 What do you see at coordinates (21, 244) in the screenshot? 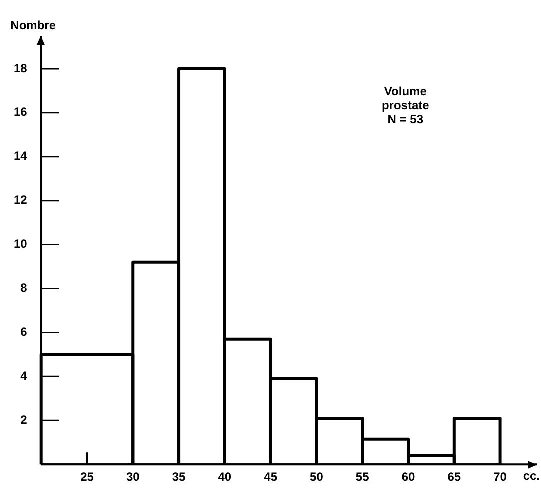
I see `y-tick-label: 10` at bounding box center [21, 244].